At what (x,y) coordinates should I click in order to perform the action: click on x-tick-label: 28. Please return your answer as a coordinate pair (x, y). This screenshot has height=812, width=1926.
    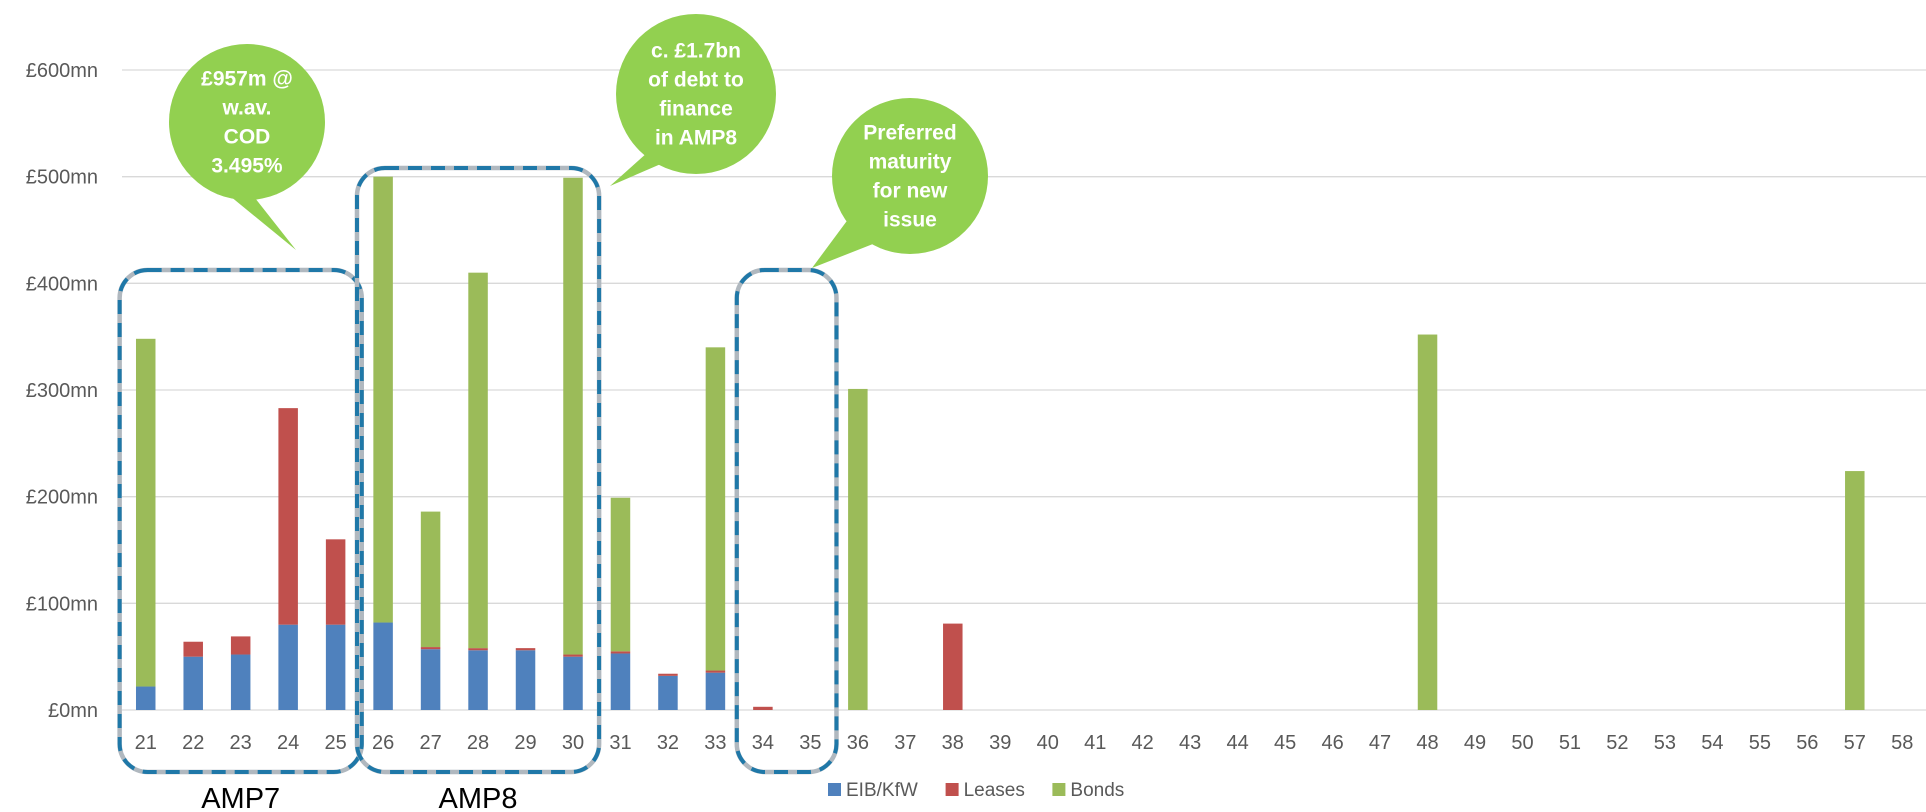
    Looking at the image, I should click on (478, 743).